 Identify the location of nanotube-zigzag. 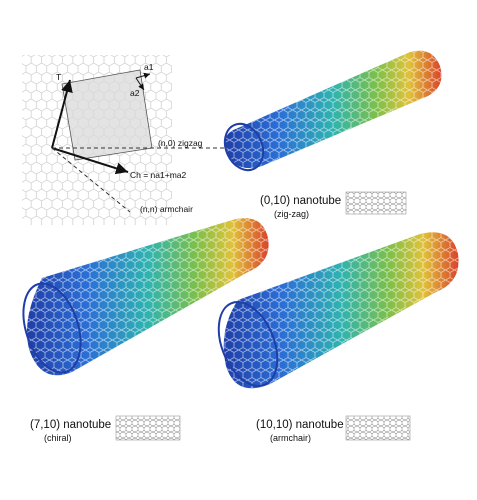
(332, 111).